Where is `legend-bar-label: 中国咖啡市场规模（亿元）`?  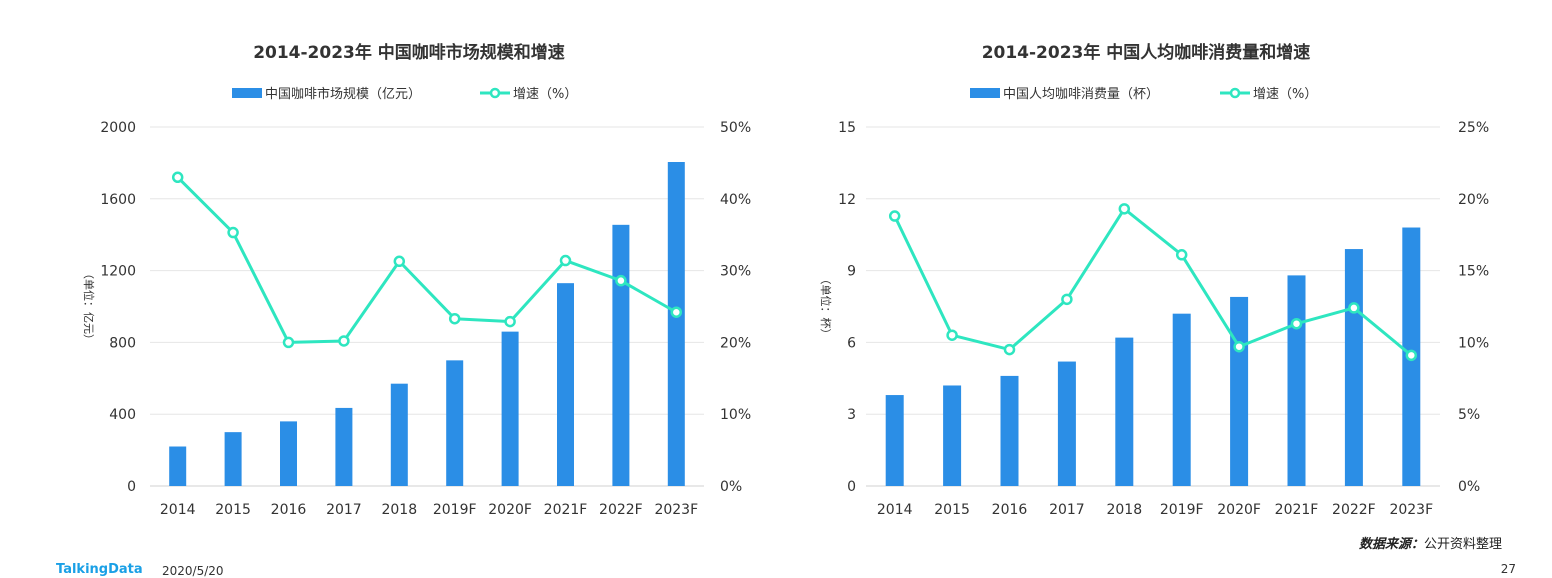
legend-bar-label: 中国咖啡市场规模（亿元） is located at coordinates (343, 94).